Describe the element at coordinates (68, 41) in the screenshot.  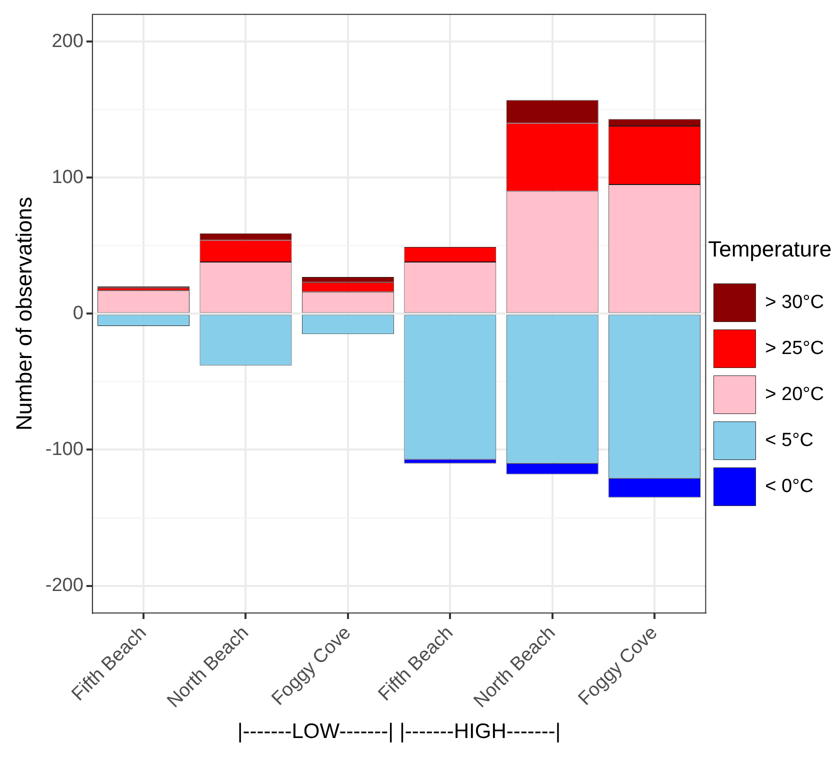
I see `y-tick-label: 200` at that location.